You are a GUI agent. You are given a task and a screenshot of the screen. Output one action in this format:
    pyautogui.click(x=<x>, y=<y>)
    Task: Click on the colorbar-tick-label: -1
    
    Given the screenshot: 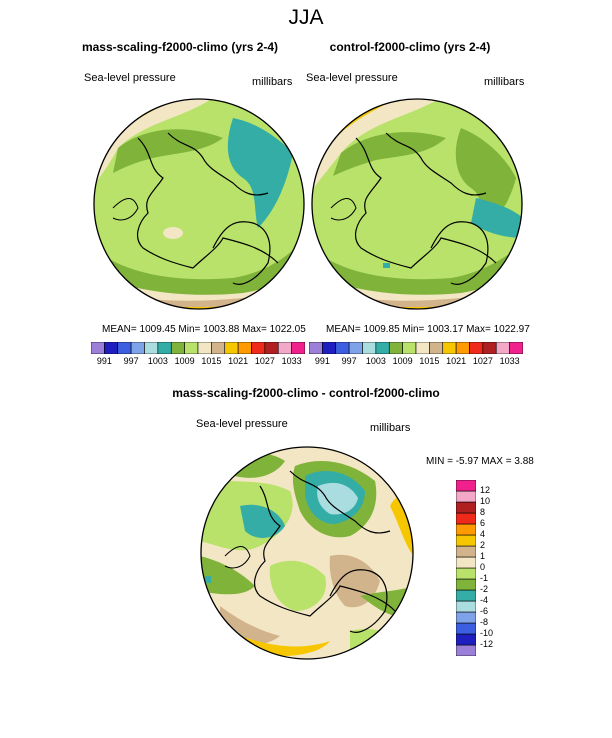 What is the action you would take?
    pyautogui.click(x=484, y=578)
    